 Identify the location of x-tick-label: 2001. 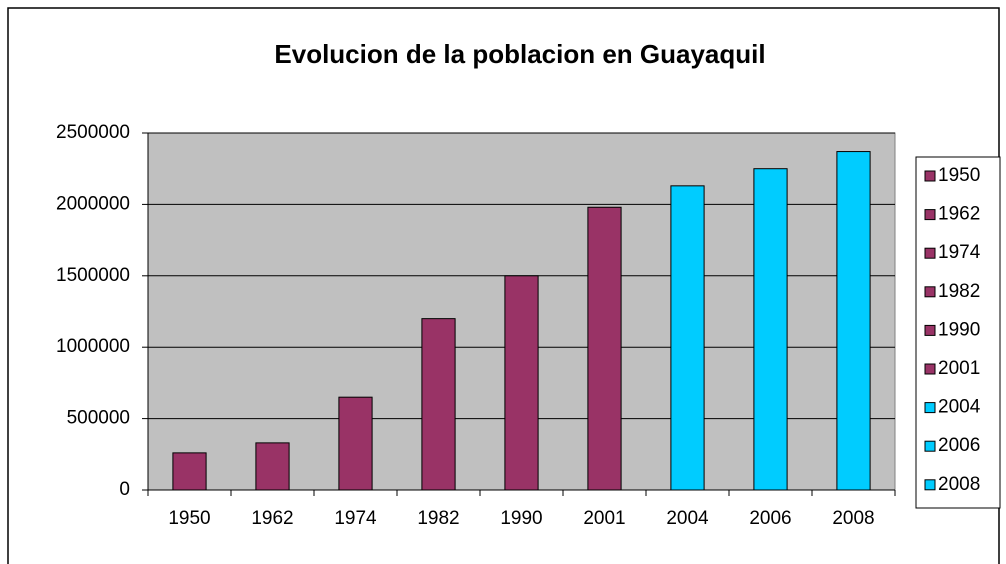
(604, 518).